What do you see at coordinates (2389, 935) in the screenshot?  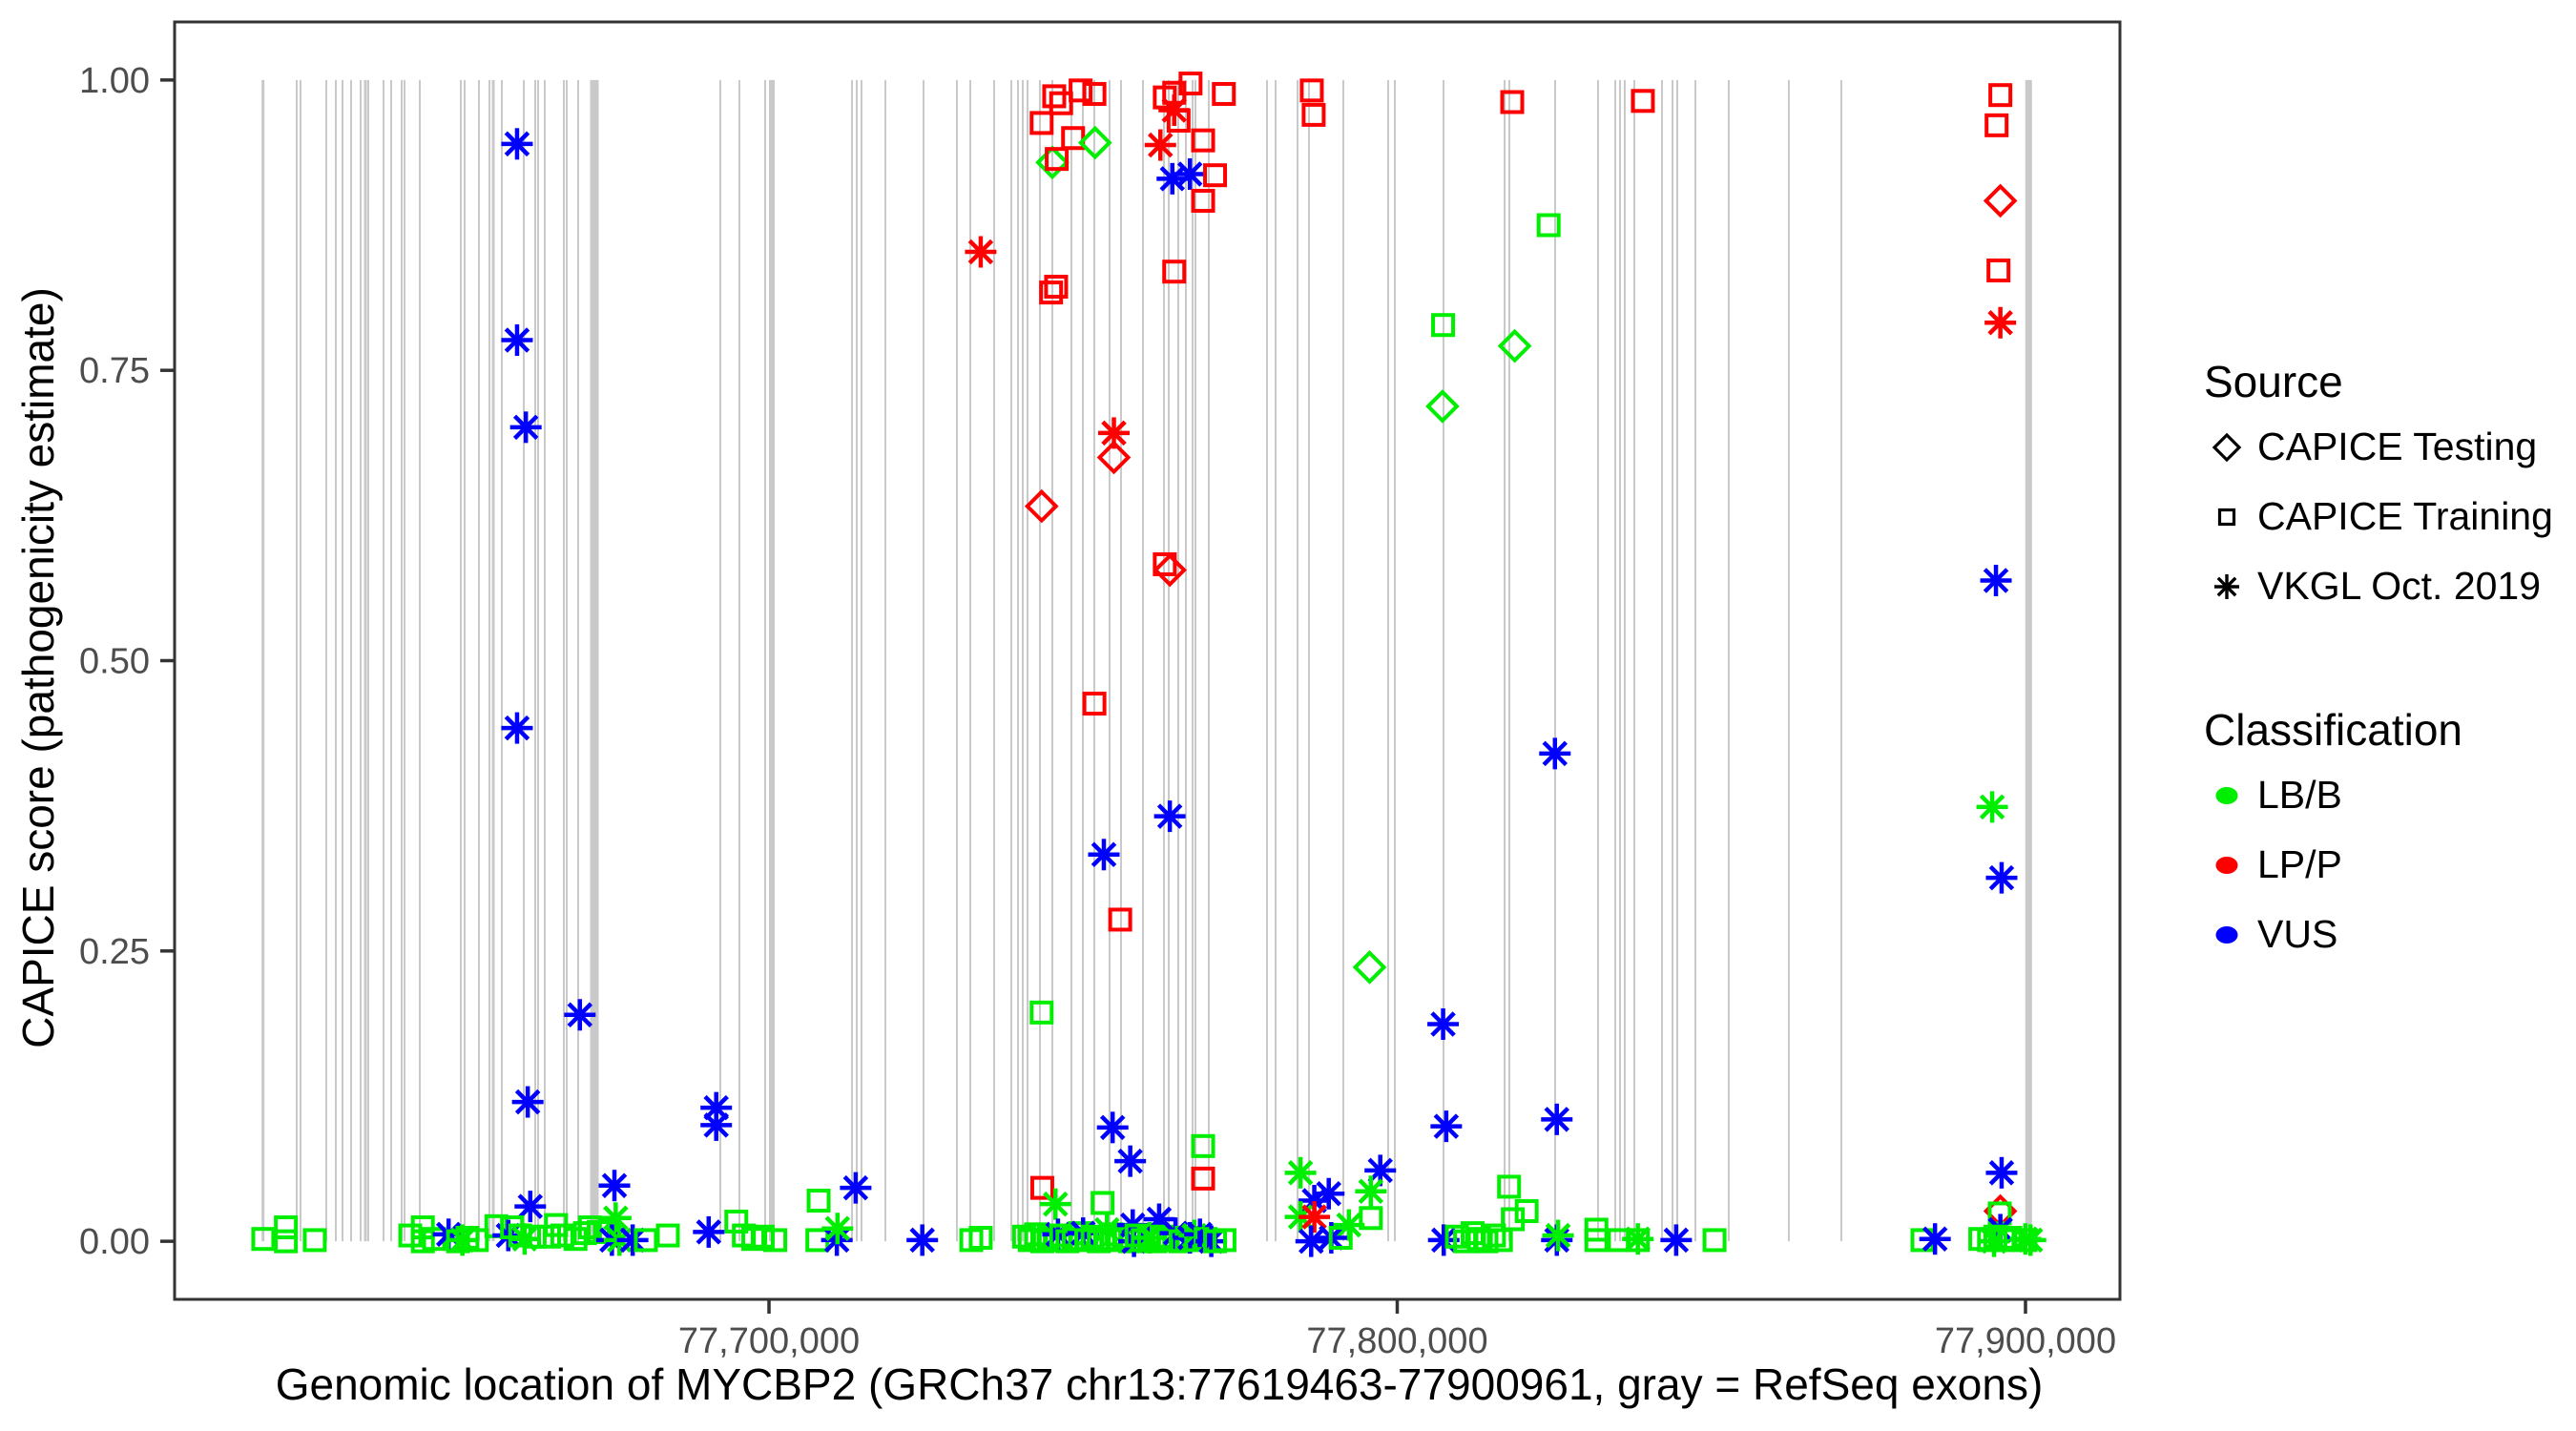 I see `legend-classification-item-vus: VUS` at bounding box center [2389, 935].